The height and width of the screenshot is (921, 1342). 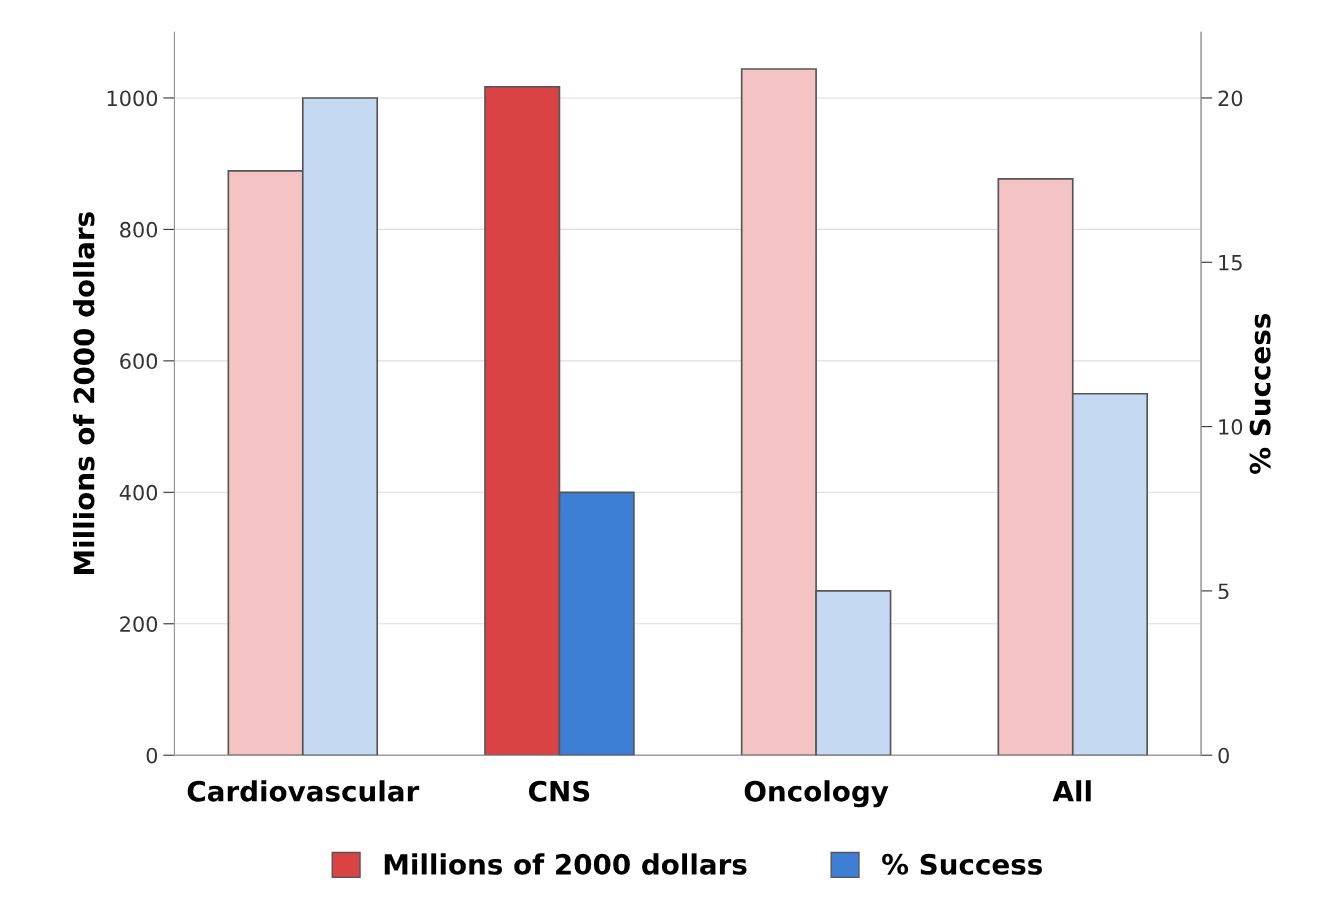 What do you see at coordinates (132, 98) in the screenshot?
I see `y-tick-label: 1000` at bounding box center [132, 98].